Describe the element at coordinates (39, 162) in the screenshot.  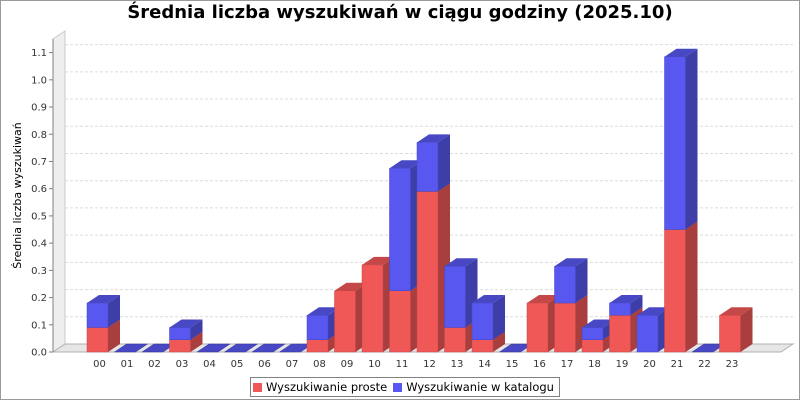
I see `y-tick-label: 0.7` at that location.